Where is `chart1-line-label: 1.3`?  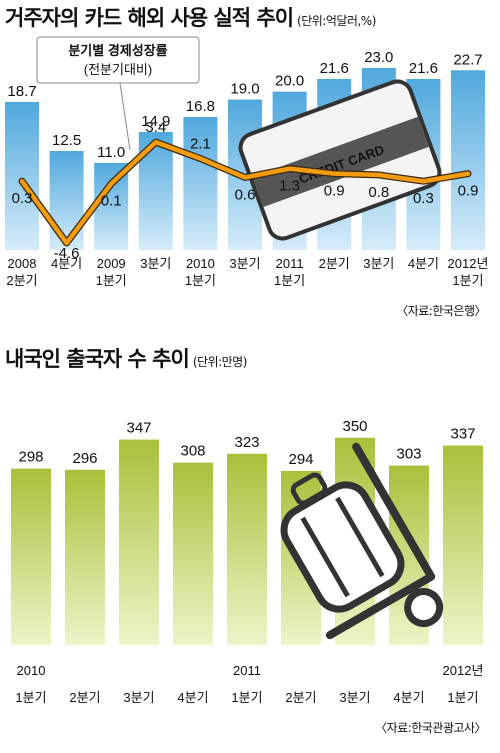 chart1-line-label: 1.3 is located at coordinates (289, 186).